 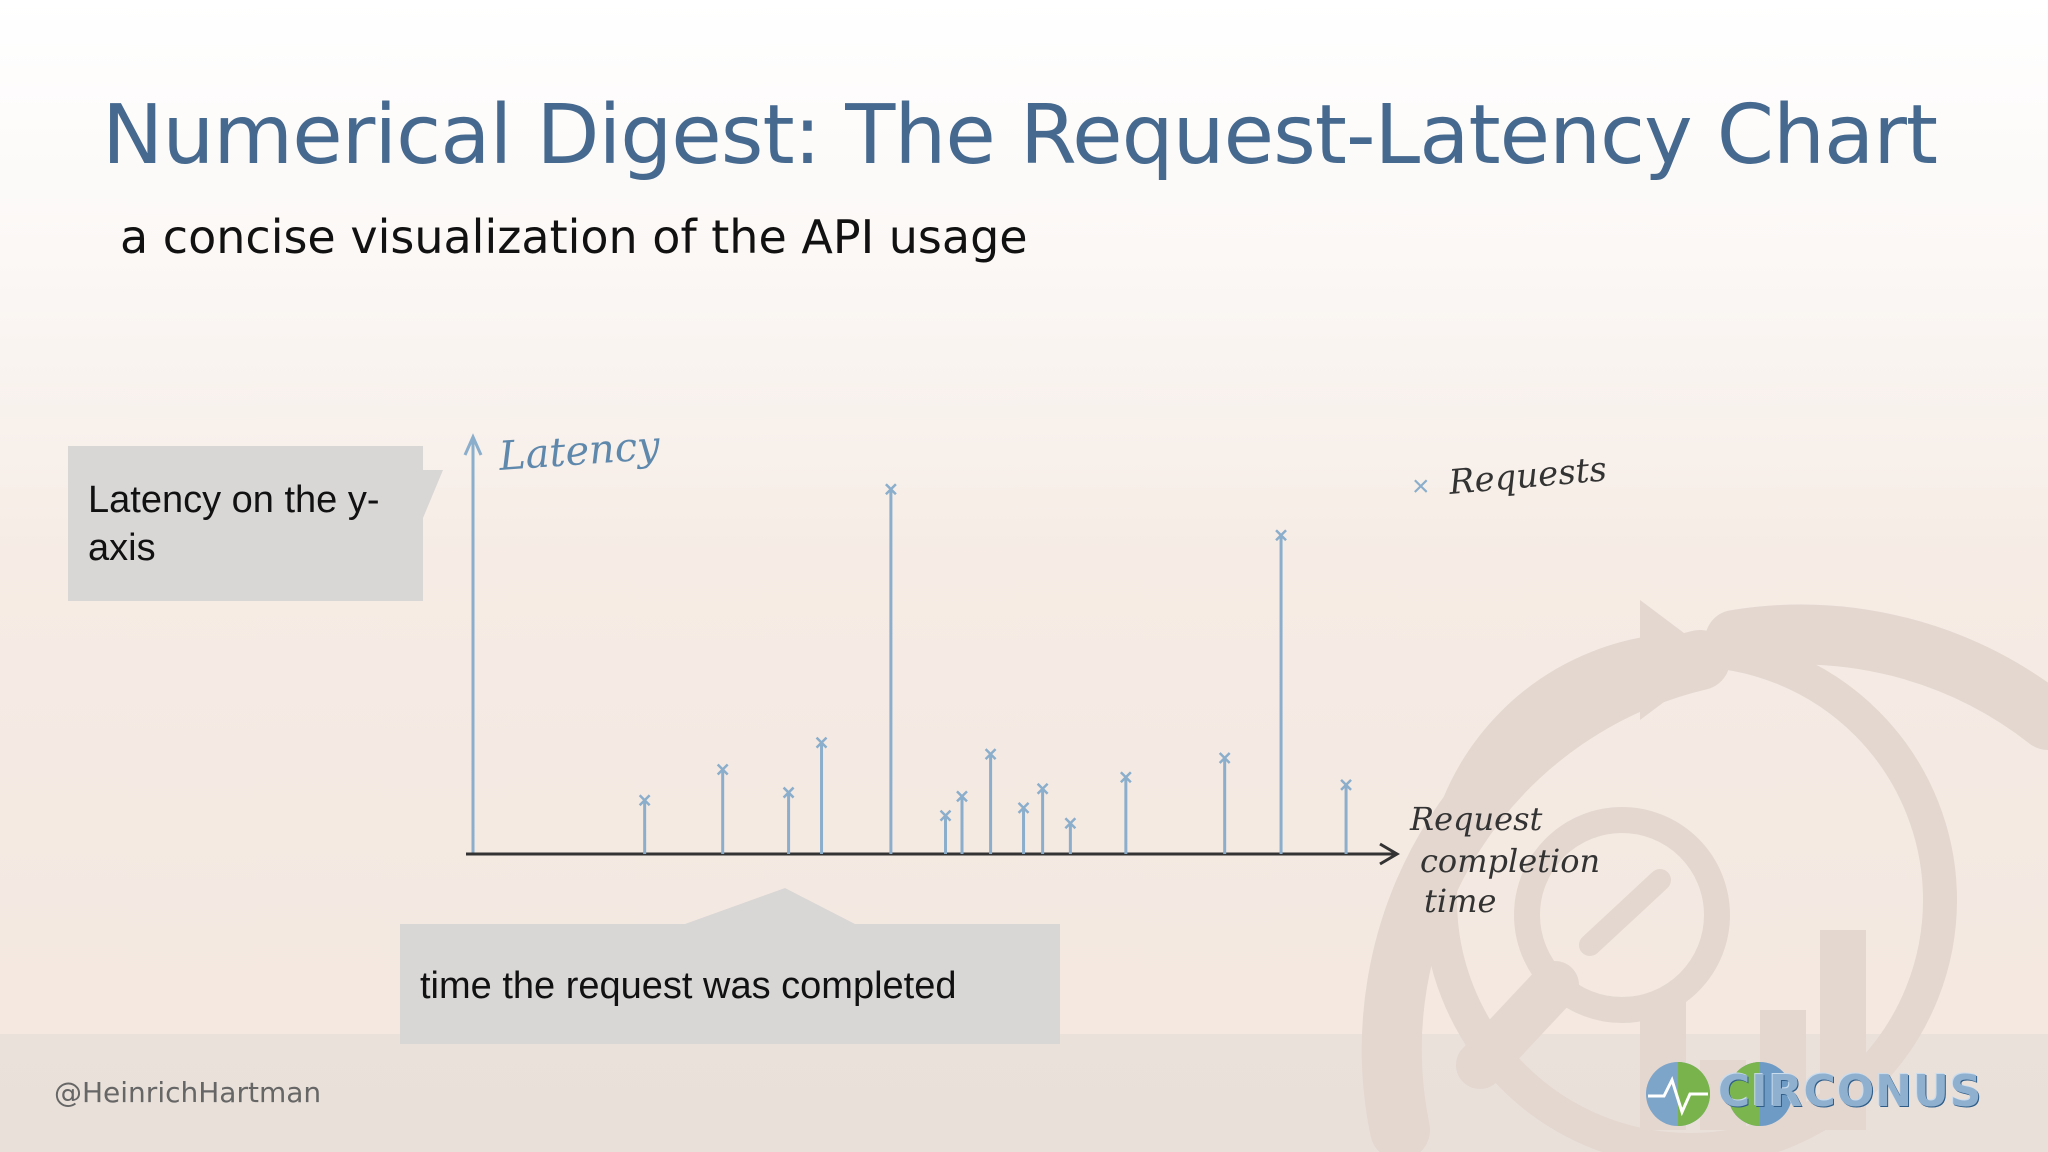 What do you see at coordinates (574, 237) in the screenshot?
I see `slide-subtitle: a concise visualization of the API usage` at bounding box center [574, 237].